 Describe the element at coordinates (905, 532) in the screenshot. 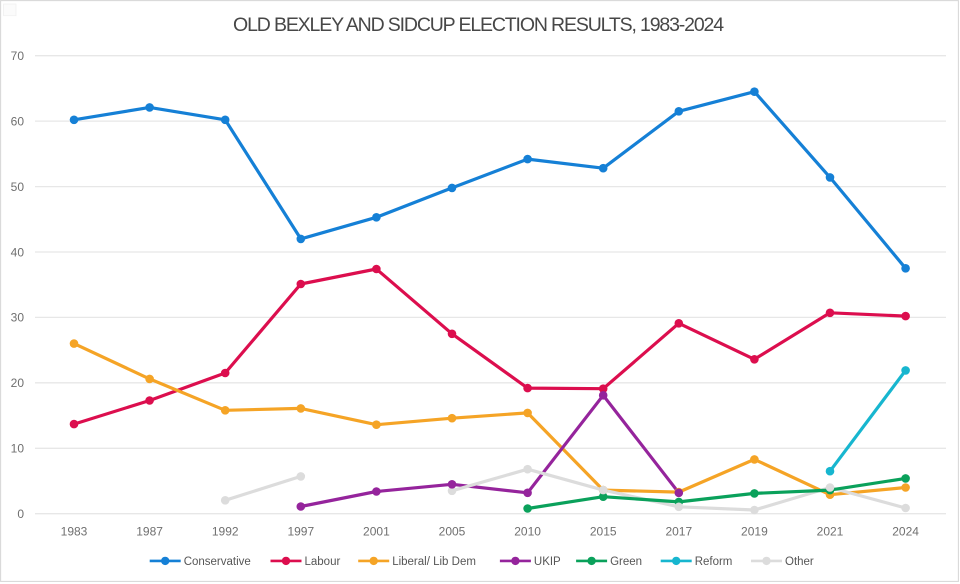

I see `svg-text: 2024` at that location.